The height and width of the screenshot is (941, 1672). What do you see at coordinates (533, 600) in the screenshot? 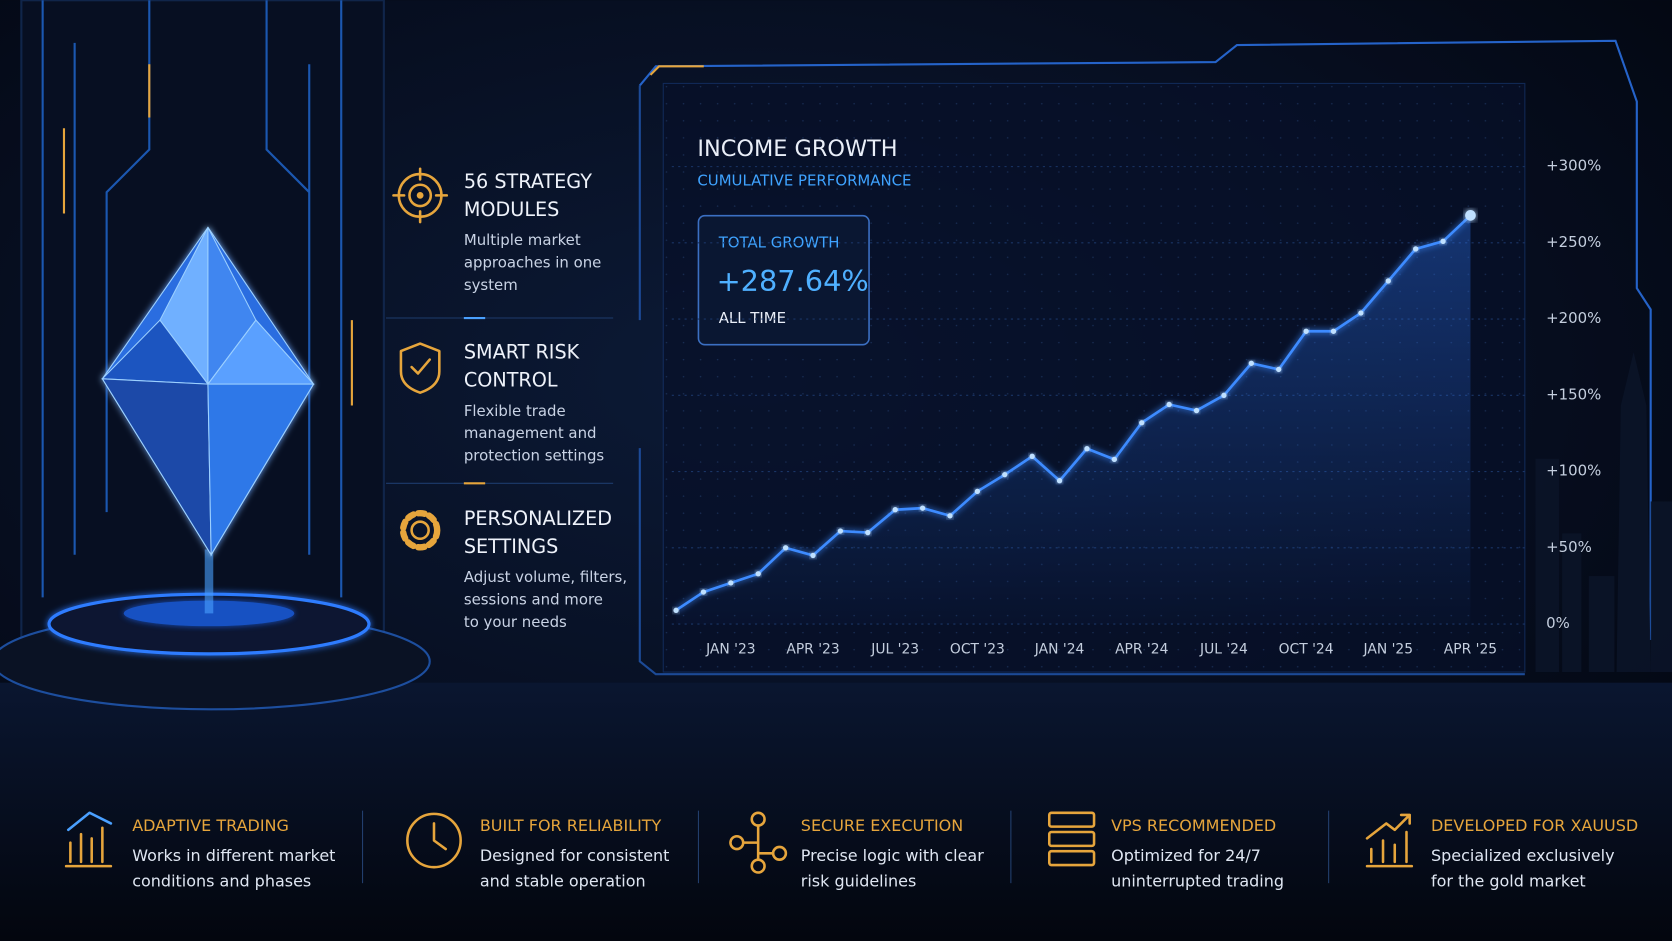
I see `feature-description: sessions and more` at bounding box center [533, 600].